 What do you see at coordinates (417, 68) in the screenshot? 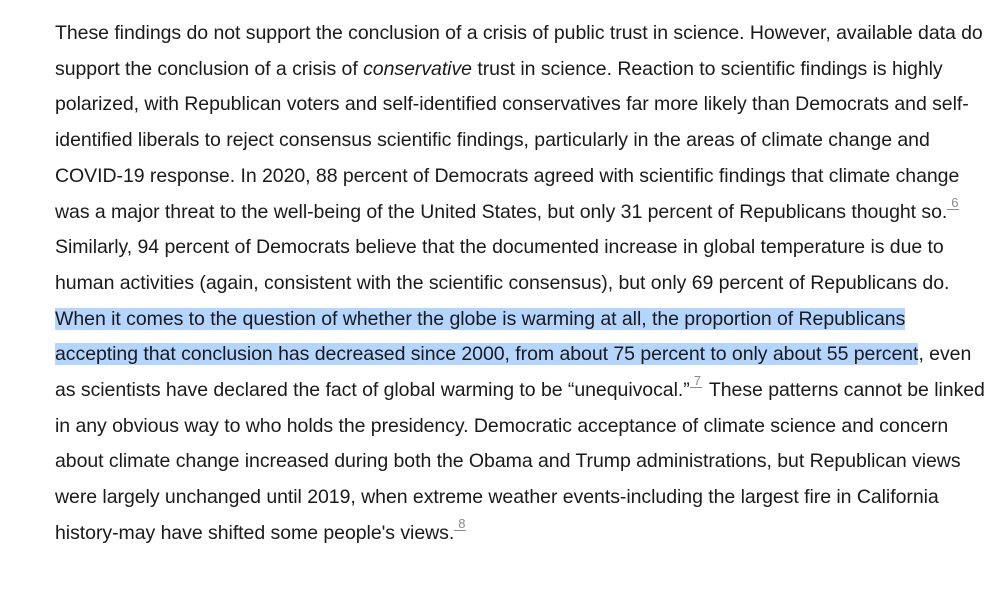
I see `emphasis-conservative: conservative` at bounding box center [417, 68].